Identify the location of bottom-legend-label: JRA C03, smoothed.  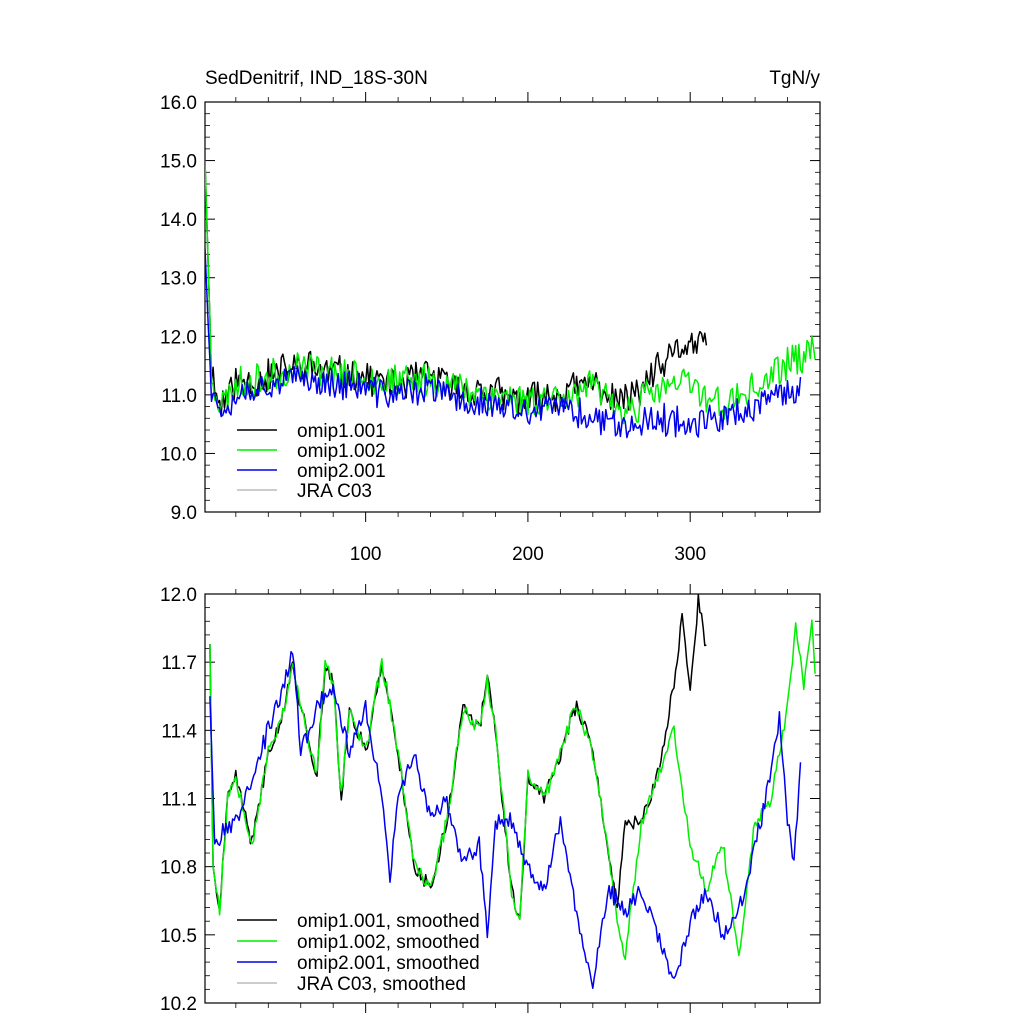
(381, 984).